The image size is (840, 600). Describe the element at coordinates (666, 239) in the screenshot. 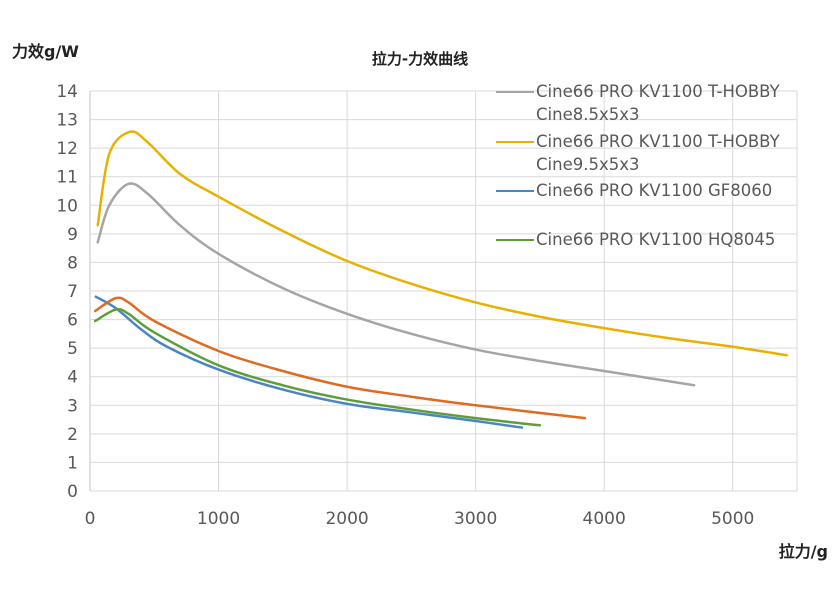

I see `legend-item: Cine66 PRO KV1100 HQ8045` at that location.